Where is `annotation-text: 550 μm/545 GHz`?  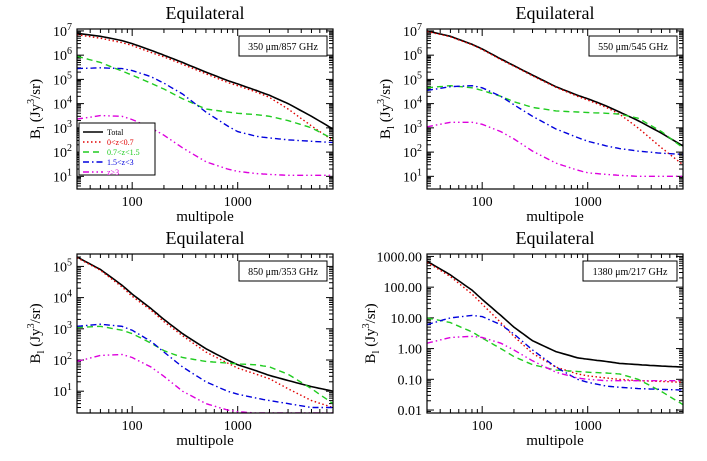
annotation-text: 550 μm/545 GHz is located at coordinates (633, 47).